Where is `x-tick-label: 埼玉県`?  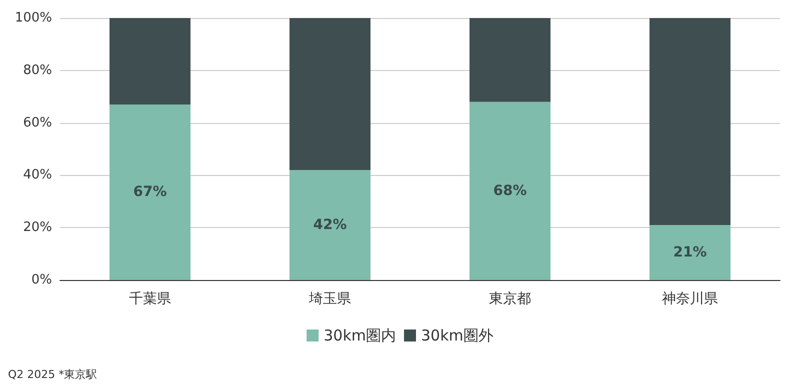
x-tick-label: 埼玉県 is located at coordinates (329, 299).